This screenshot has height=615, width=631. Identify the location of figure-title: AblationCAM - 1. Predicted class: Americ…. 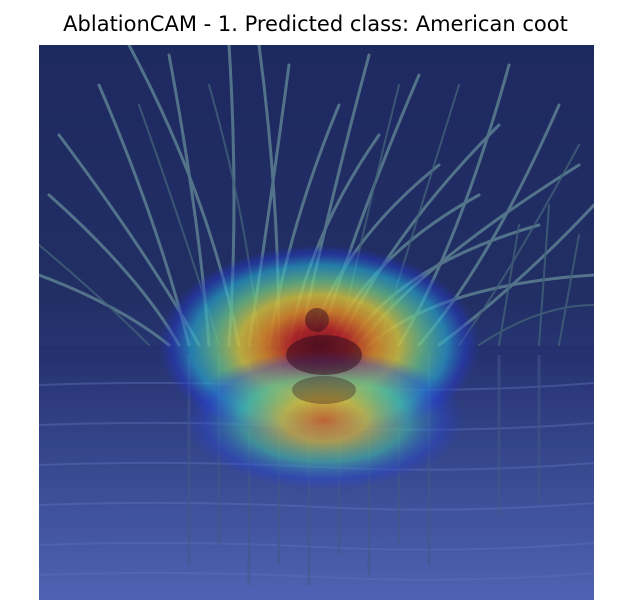
(315, 24).